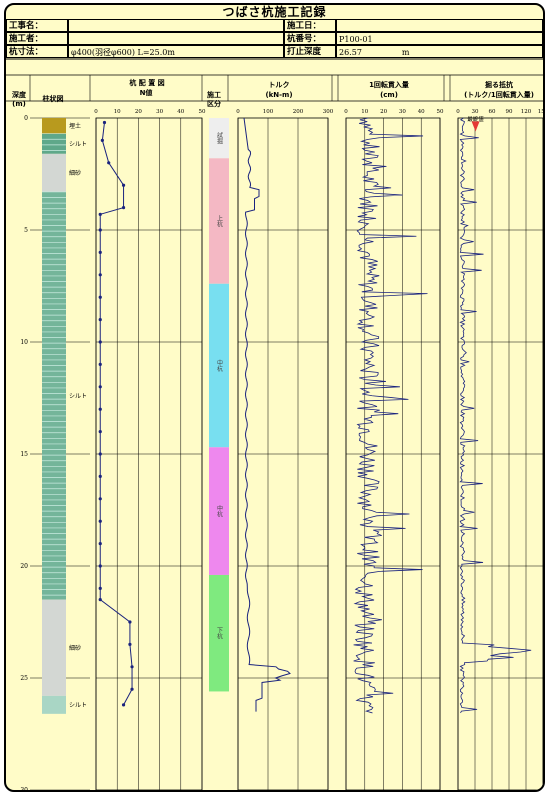 Image resolution: width=549 pixels, height=796 pixels. What do you see at coordinates (238, 112) in the screenshot?
I see `torque-tick-label: 0` at bounding box center [238, 112].